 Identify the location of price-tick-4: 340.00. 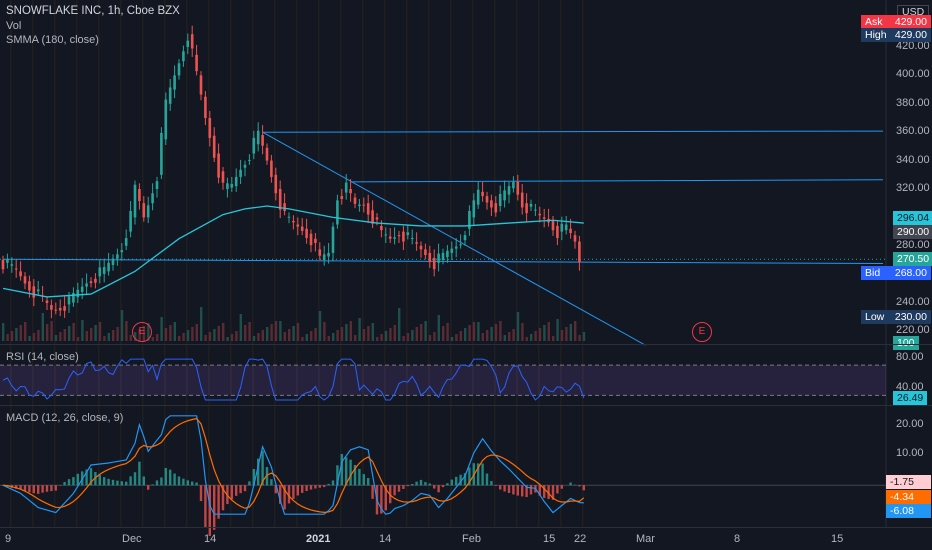
(913, 159).